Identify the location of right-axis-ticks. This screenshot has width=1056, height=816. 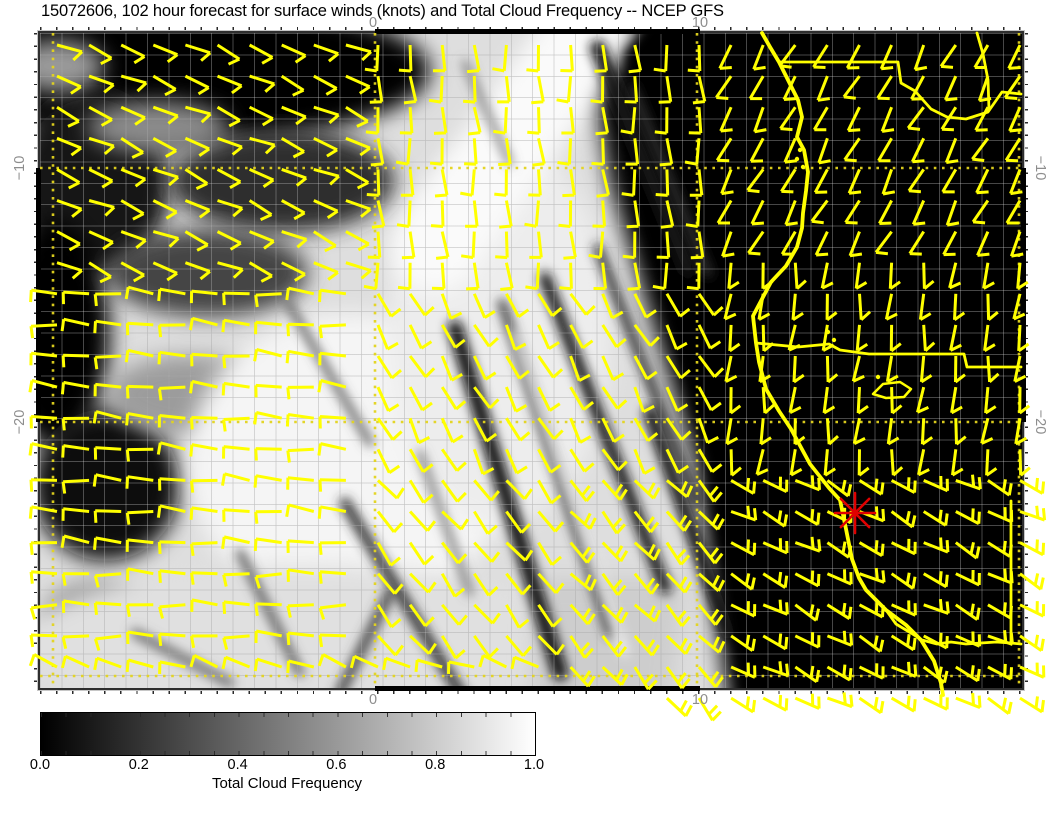
(1026, 360).